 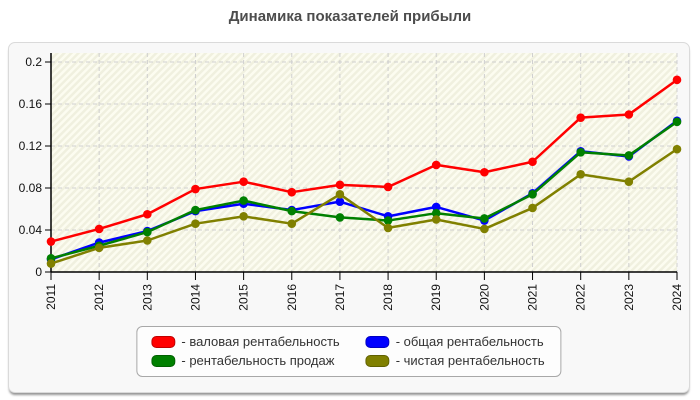 I want to click on x-tick-label: 2014, so click(x=195, y=297).